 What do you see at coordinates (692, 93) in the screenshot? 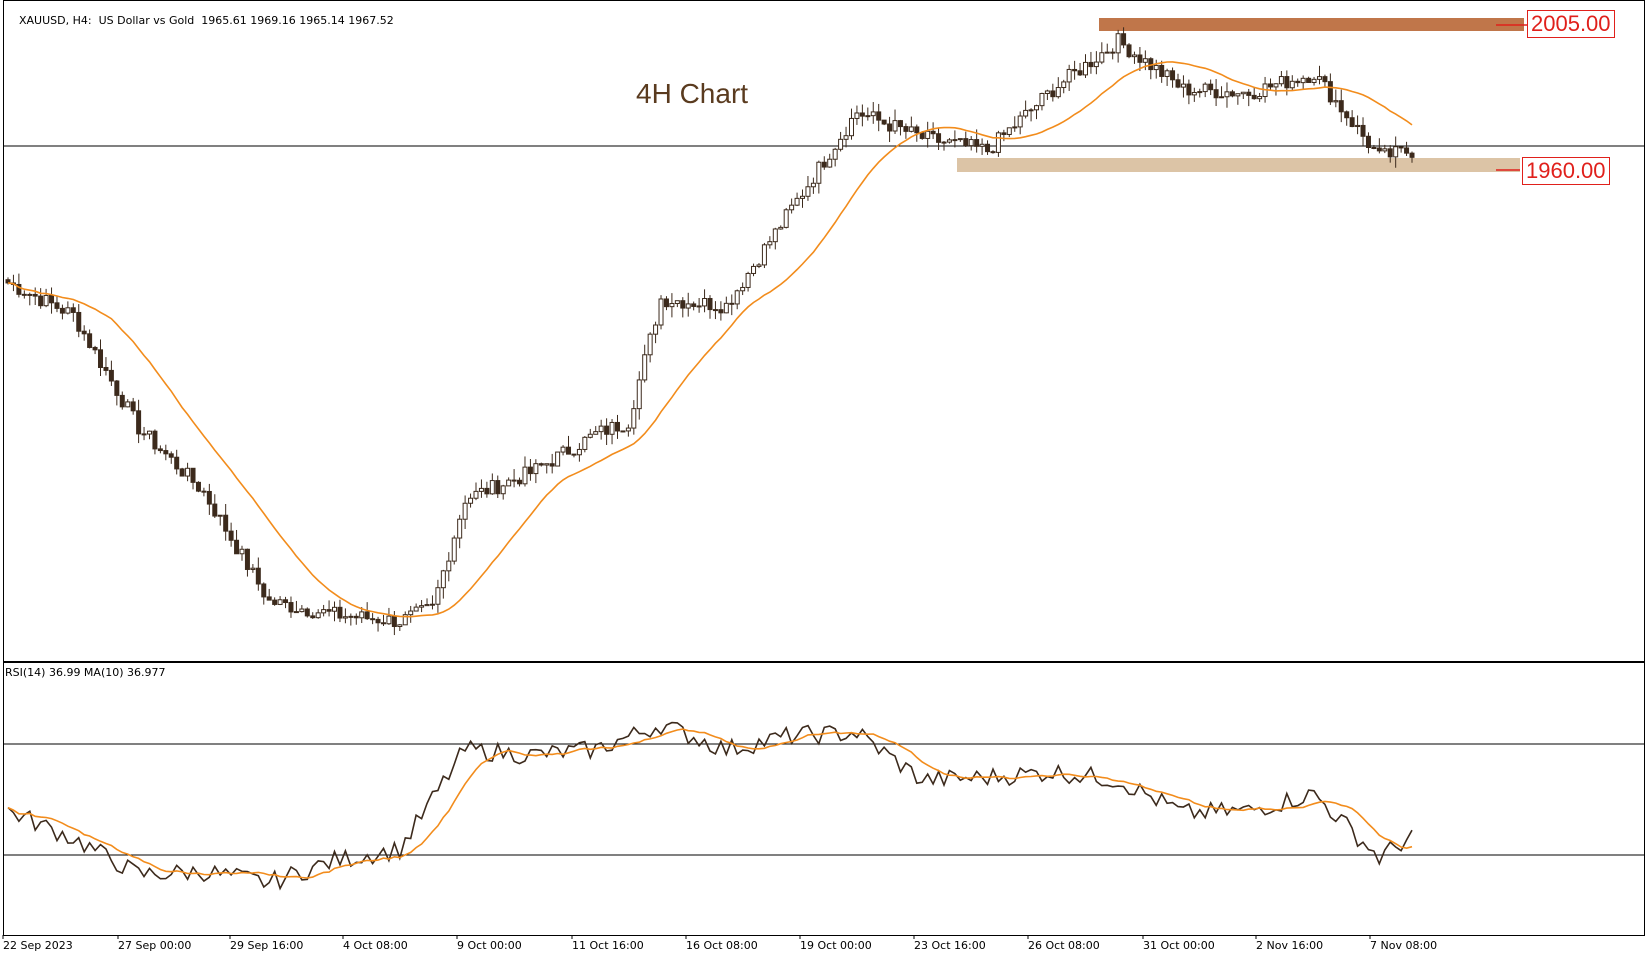
I see `chart-annotation-title: 4H Chart` at bounding box center [692, 93].